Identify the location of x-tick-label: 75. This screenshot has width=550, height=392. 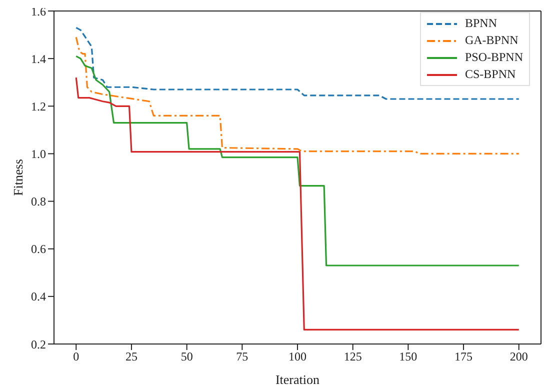
(242, 357).